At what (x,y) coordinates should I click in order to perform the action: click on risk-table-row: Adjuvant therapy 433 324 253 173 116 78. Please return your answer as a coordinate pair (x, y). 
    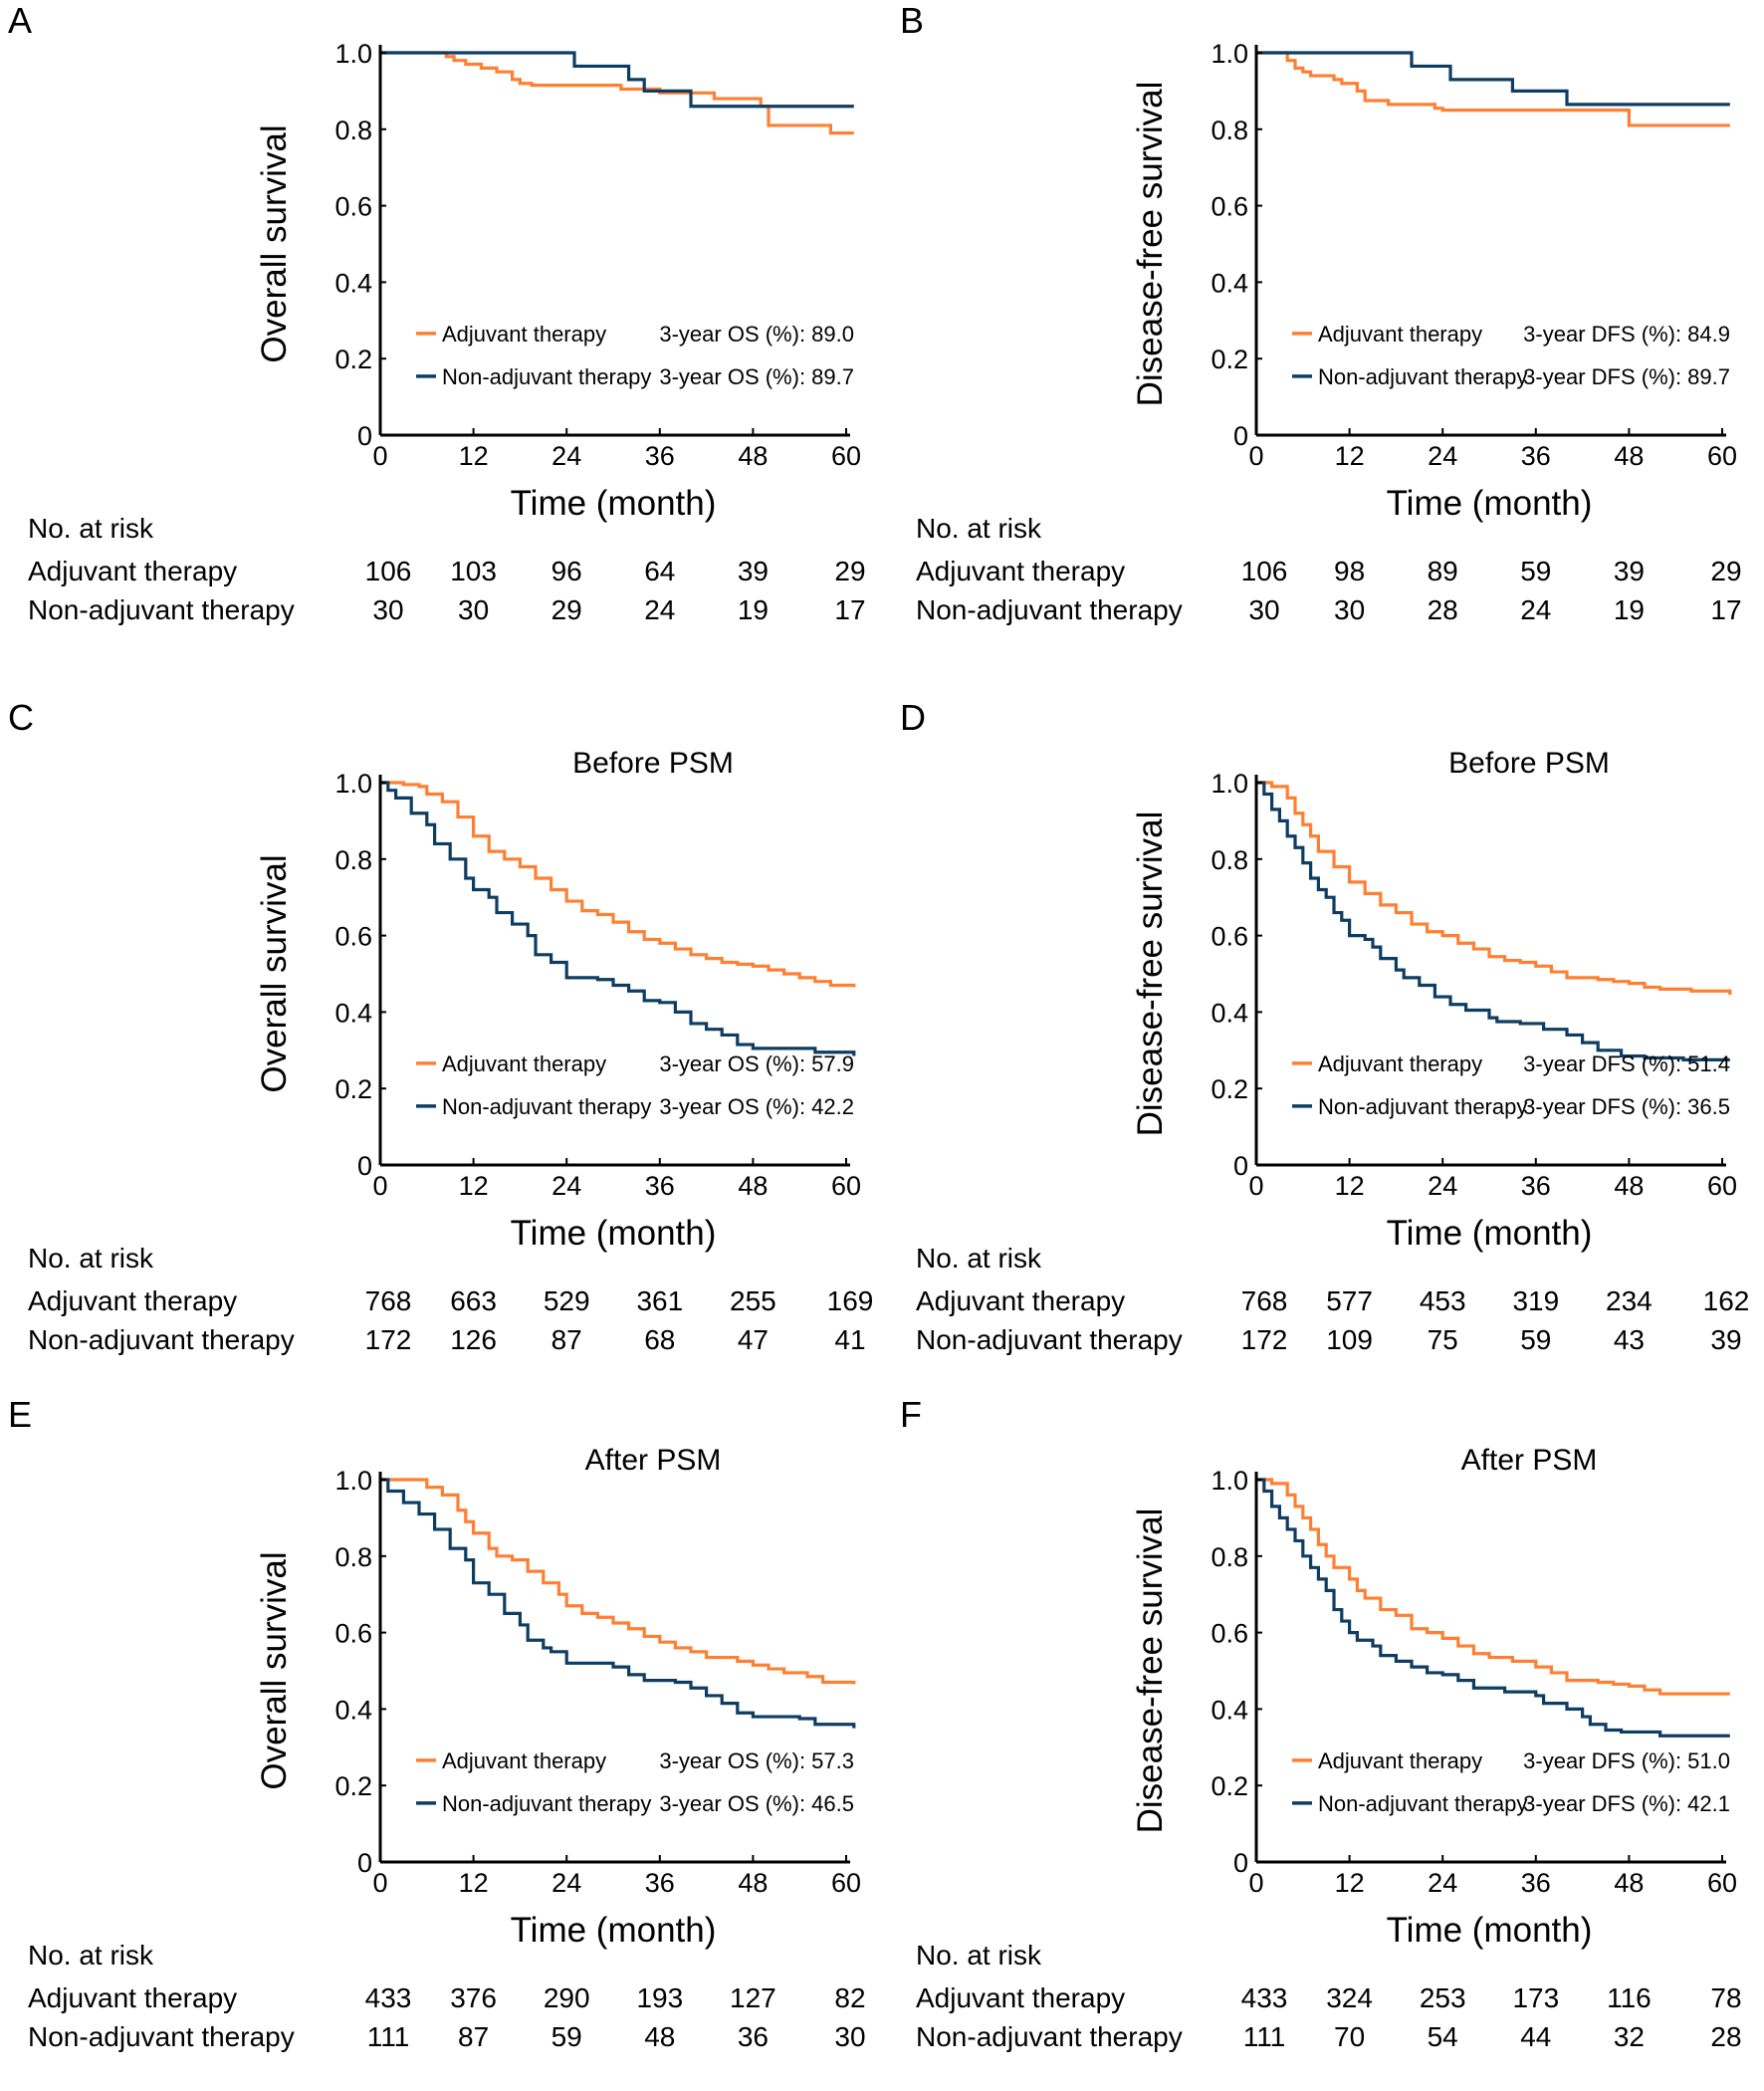
    Looking at the image, I should click on (1323, 1999).